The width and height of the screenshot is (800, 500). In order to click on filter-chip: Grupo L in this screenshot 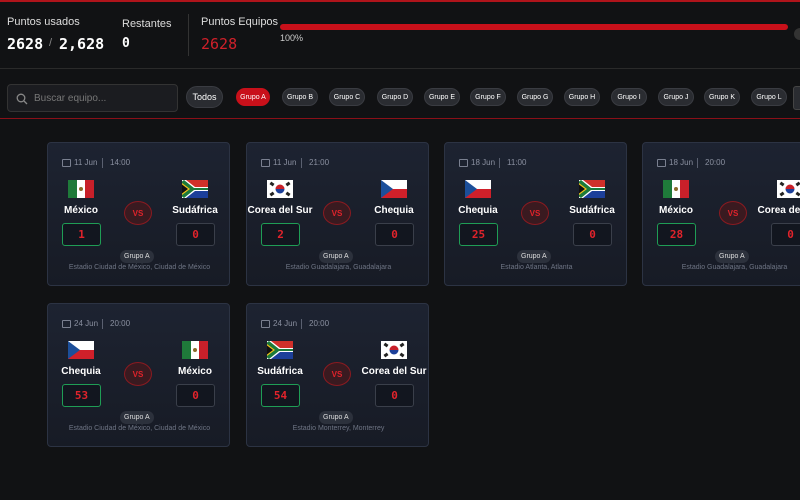, I will do `click(769, 97)`.